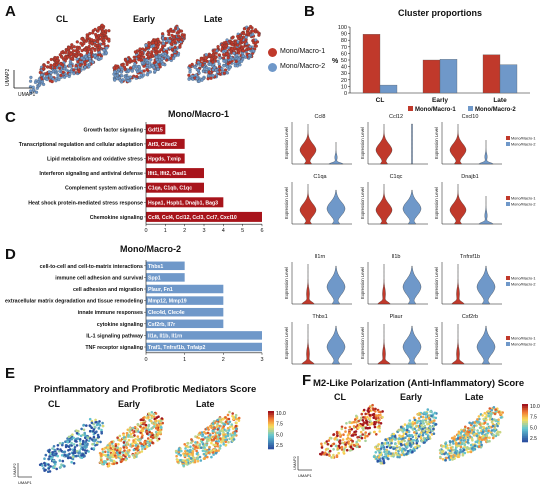 The image size is (550, 490). What do you see at coordinates (396, 257) in the screenshot?
I see `violin-gene-title: Il1b` at bounding box center [396, 257].